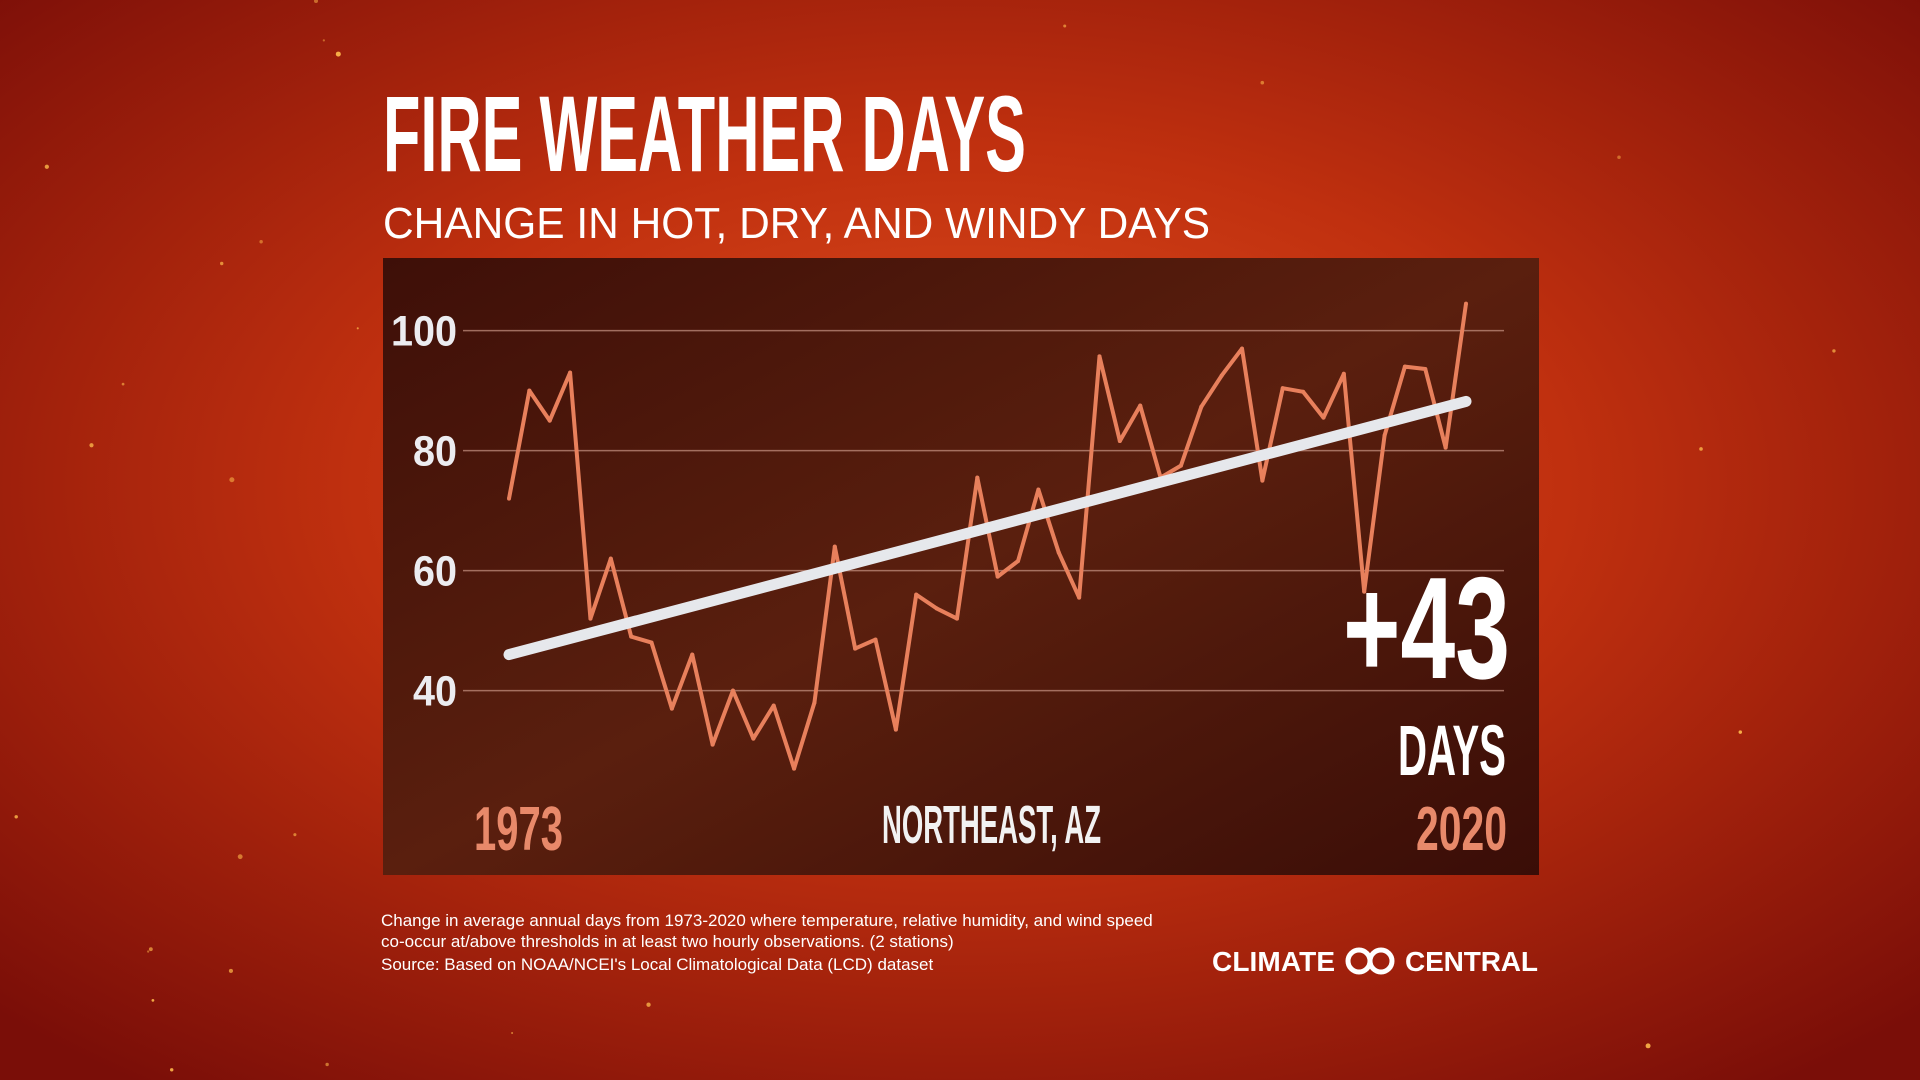 This screenshot has height=1080, width=1920. What do you see at coordinates (1242, 348) in the screenshot?
I see `data-point-2009` at bounding box center [1242, 348].